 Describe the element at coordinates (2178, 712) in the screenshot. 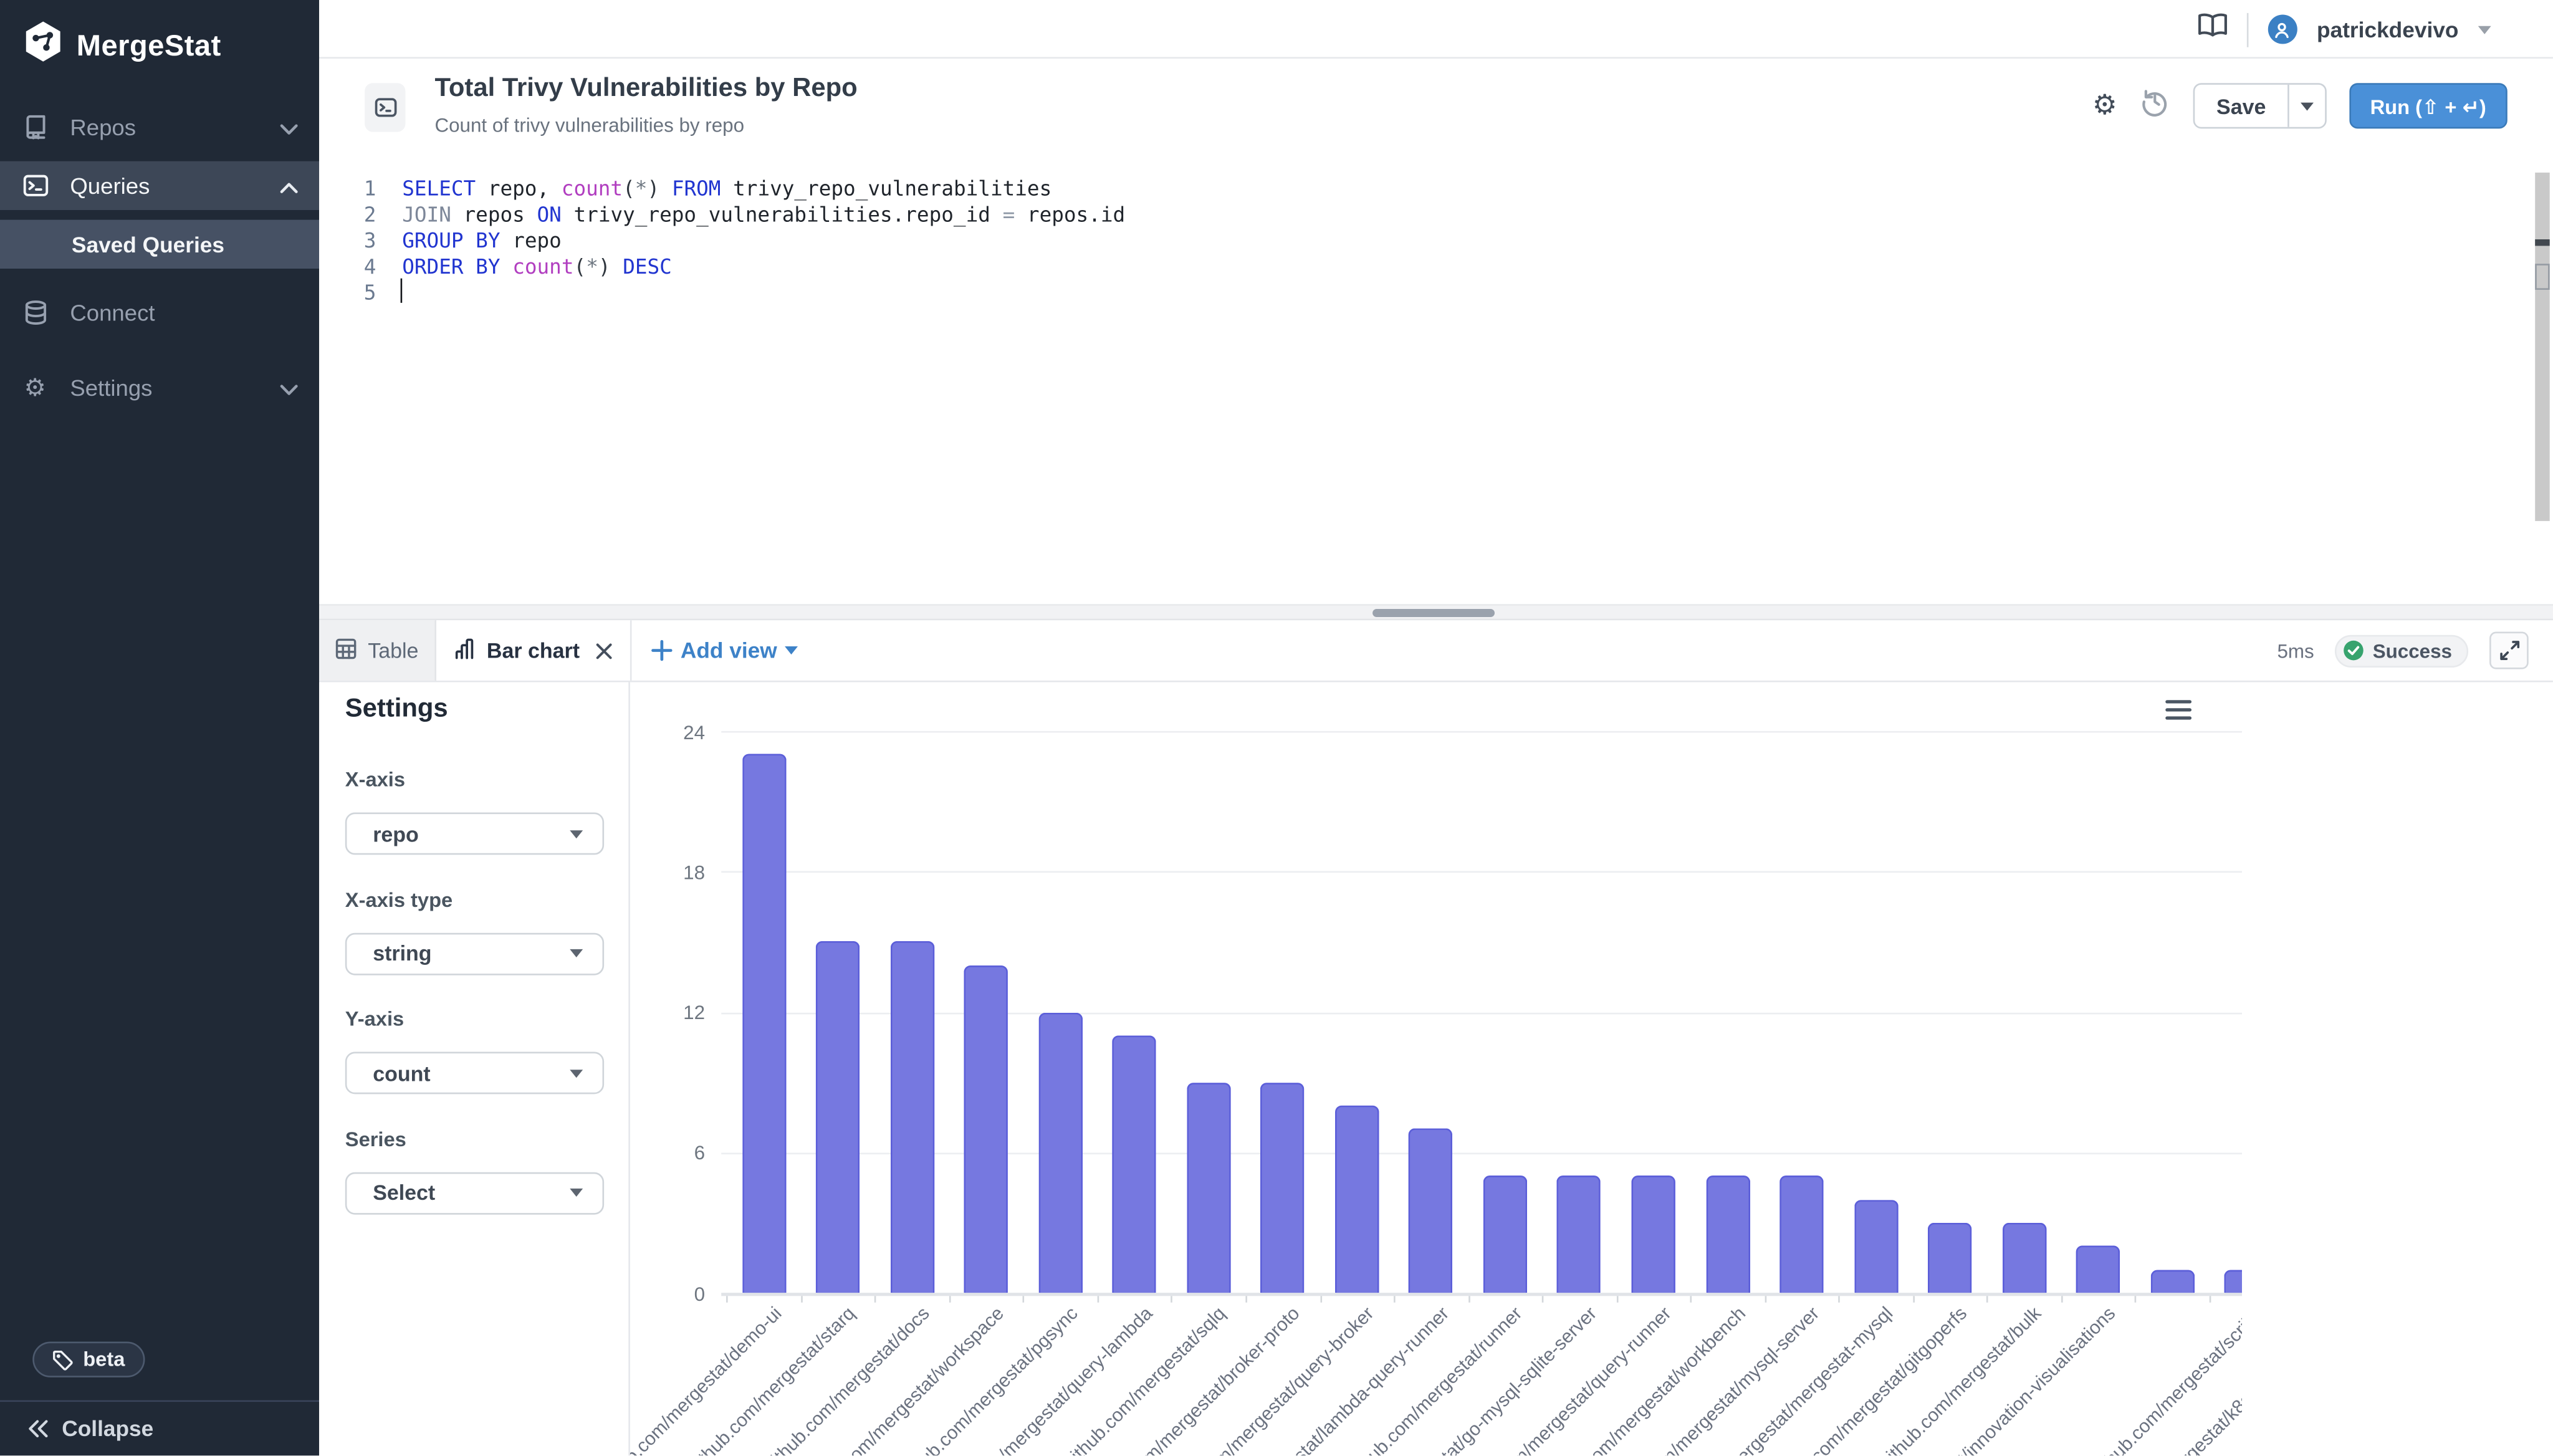

I see `chart-menu-icon` at that location.